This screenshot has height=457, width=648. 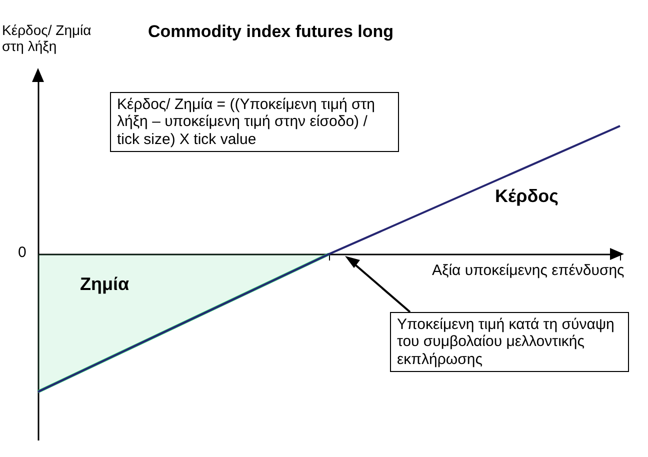 What do you see at coordinates (105, 284) in the screenshot?
I see `annotation: Ζημία` at bounding box center [105, 284].